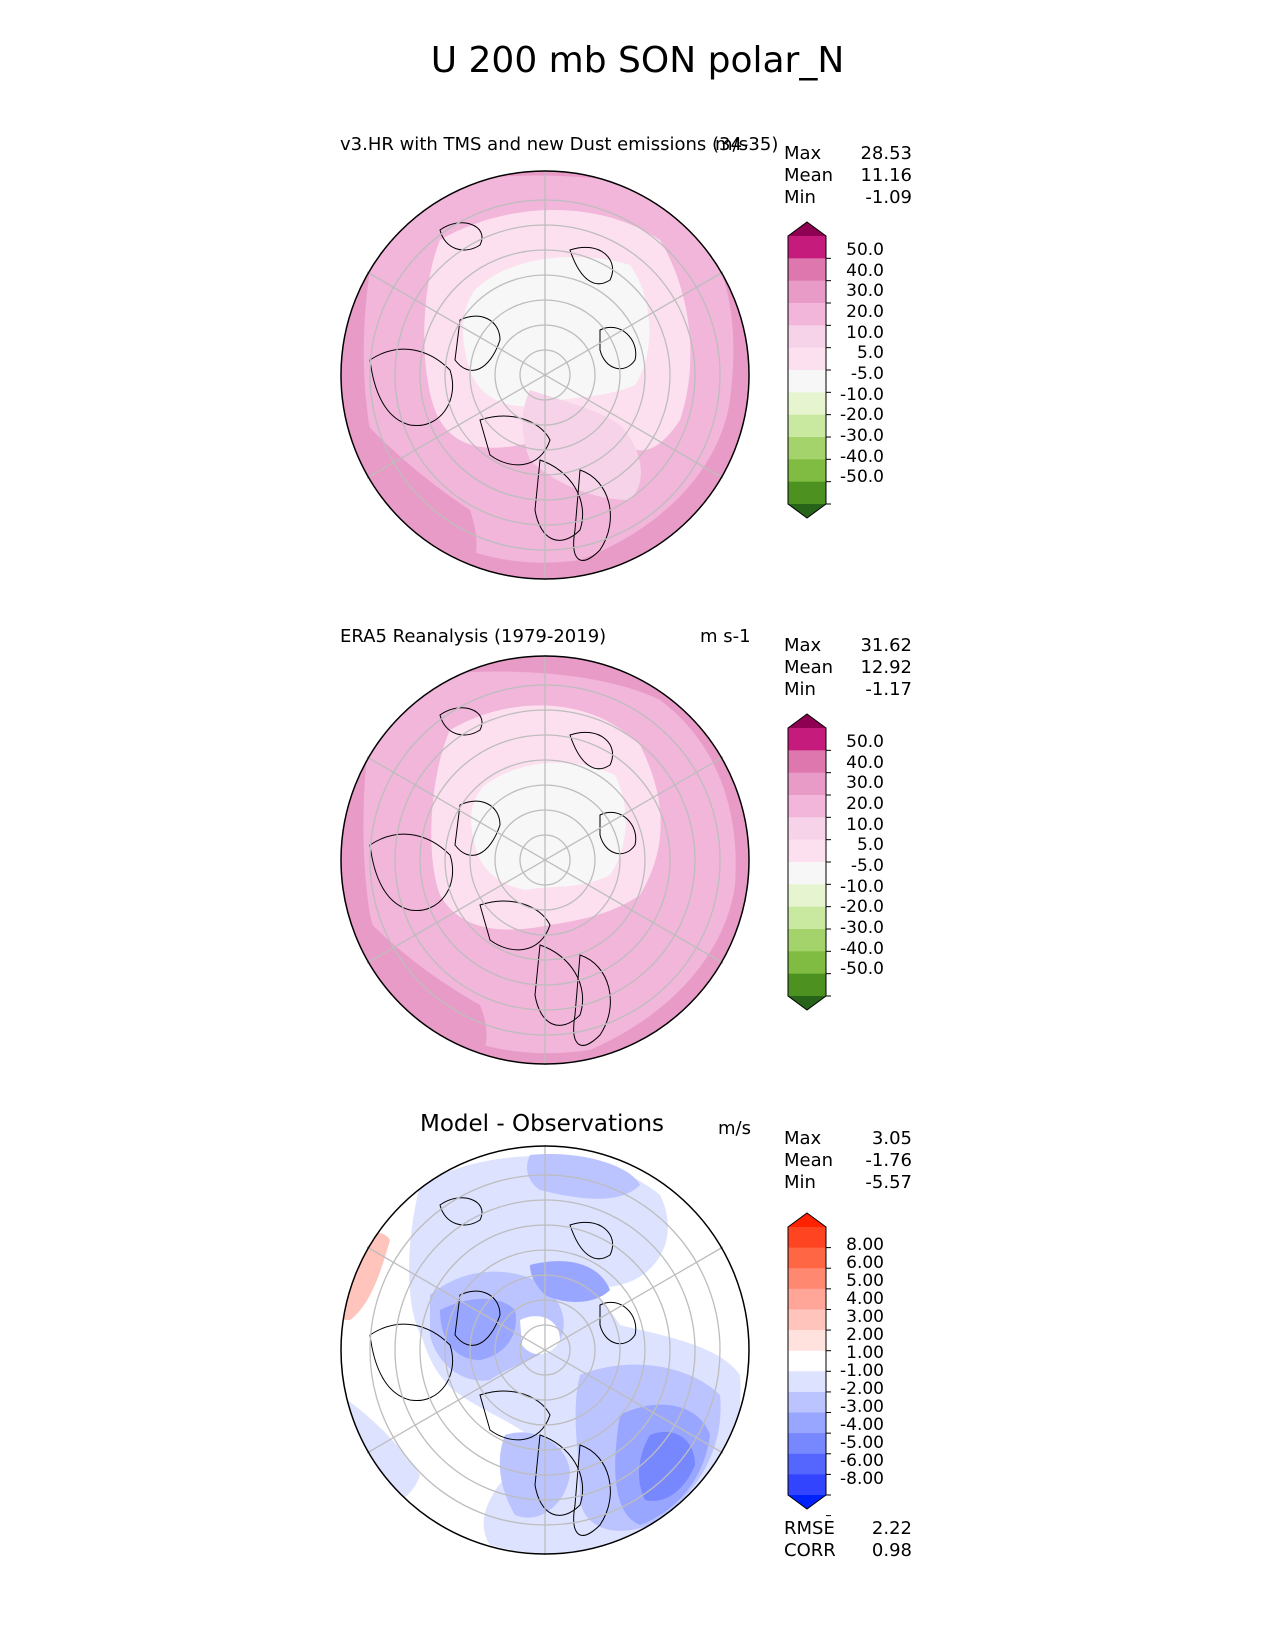  Describe the element at coordinates (888, 1182) in the screenshot. I see `stat-value: -5.57` at that location.